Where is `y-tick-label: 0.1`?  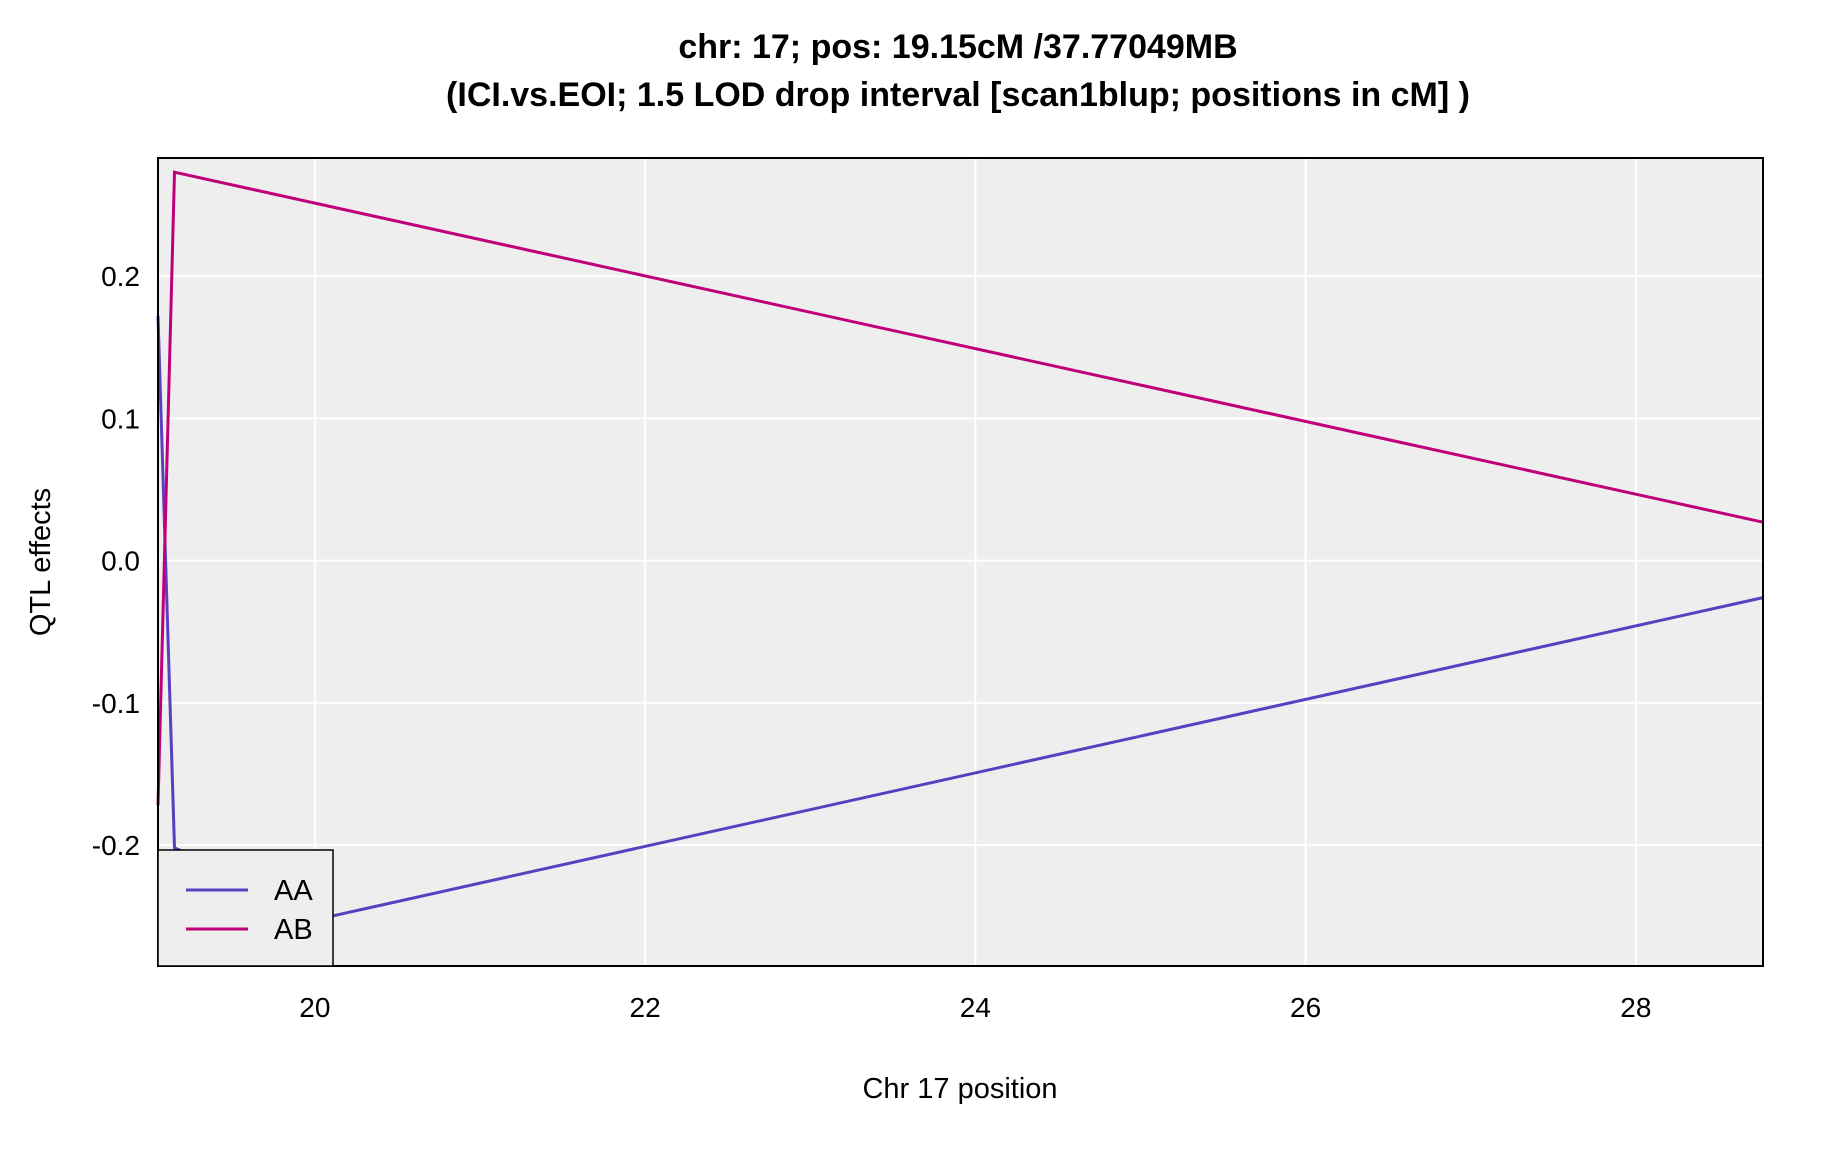
y-tick-label: 0.1 is located at coordinates (120, 418).